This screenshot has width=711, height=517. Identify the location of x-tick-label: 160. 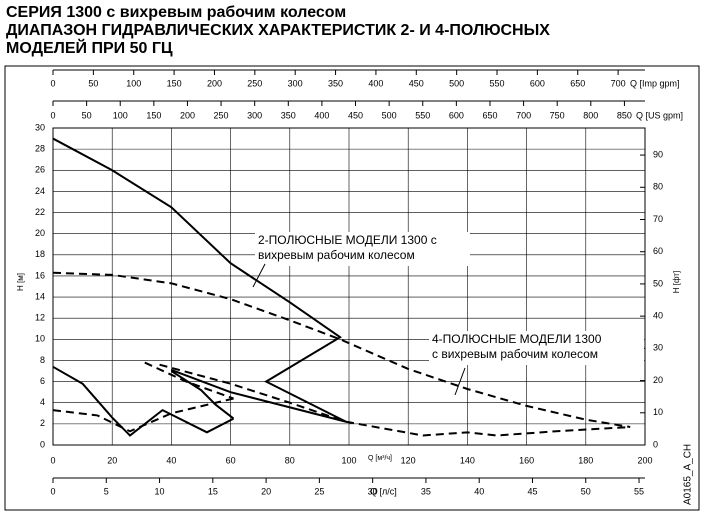
(526, 460).